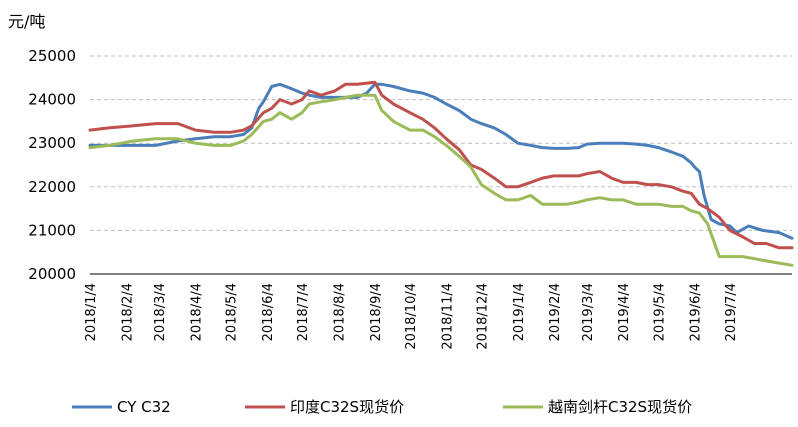 The image size is (798, 427). What do you see at coordinates (52, 274) in the screenshot?
I see `y-tick-label: 20000` at bounding box center [52, 274].